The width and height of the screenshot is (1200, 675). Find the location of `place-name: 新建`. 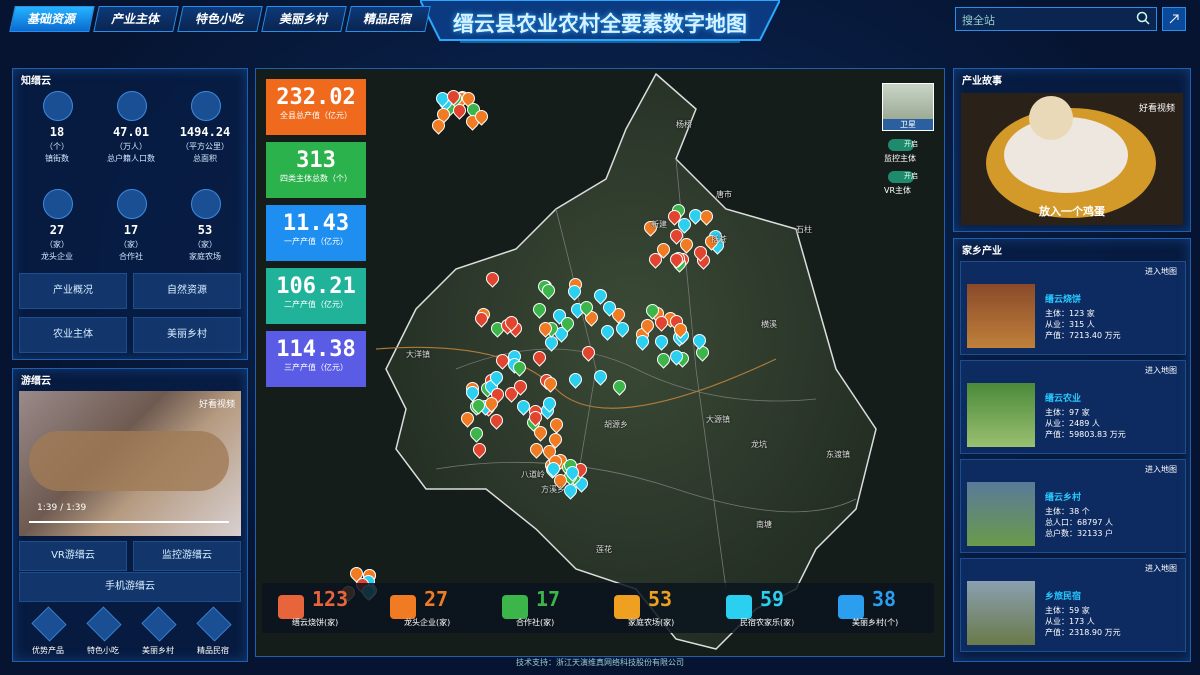

place-name: 新建 is located at coordinates (659, 224).